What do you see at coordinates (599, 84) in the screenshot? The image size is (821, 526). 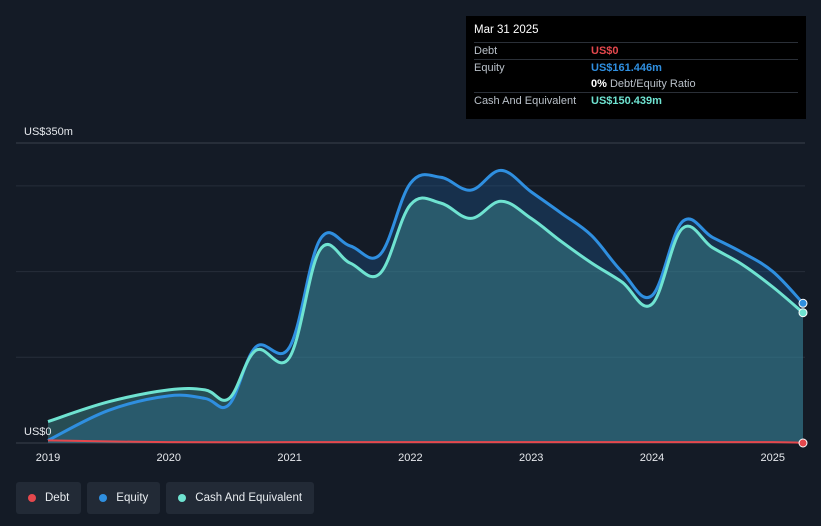 I see `tooltip-ratio-value: 0%` at bounding box center [599, 84].